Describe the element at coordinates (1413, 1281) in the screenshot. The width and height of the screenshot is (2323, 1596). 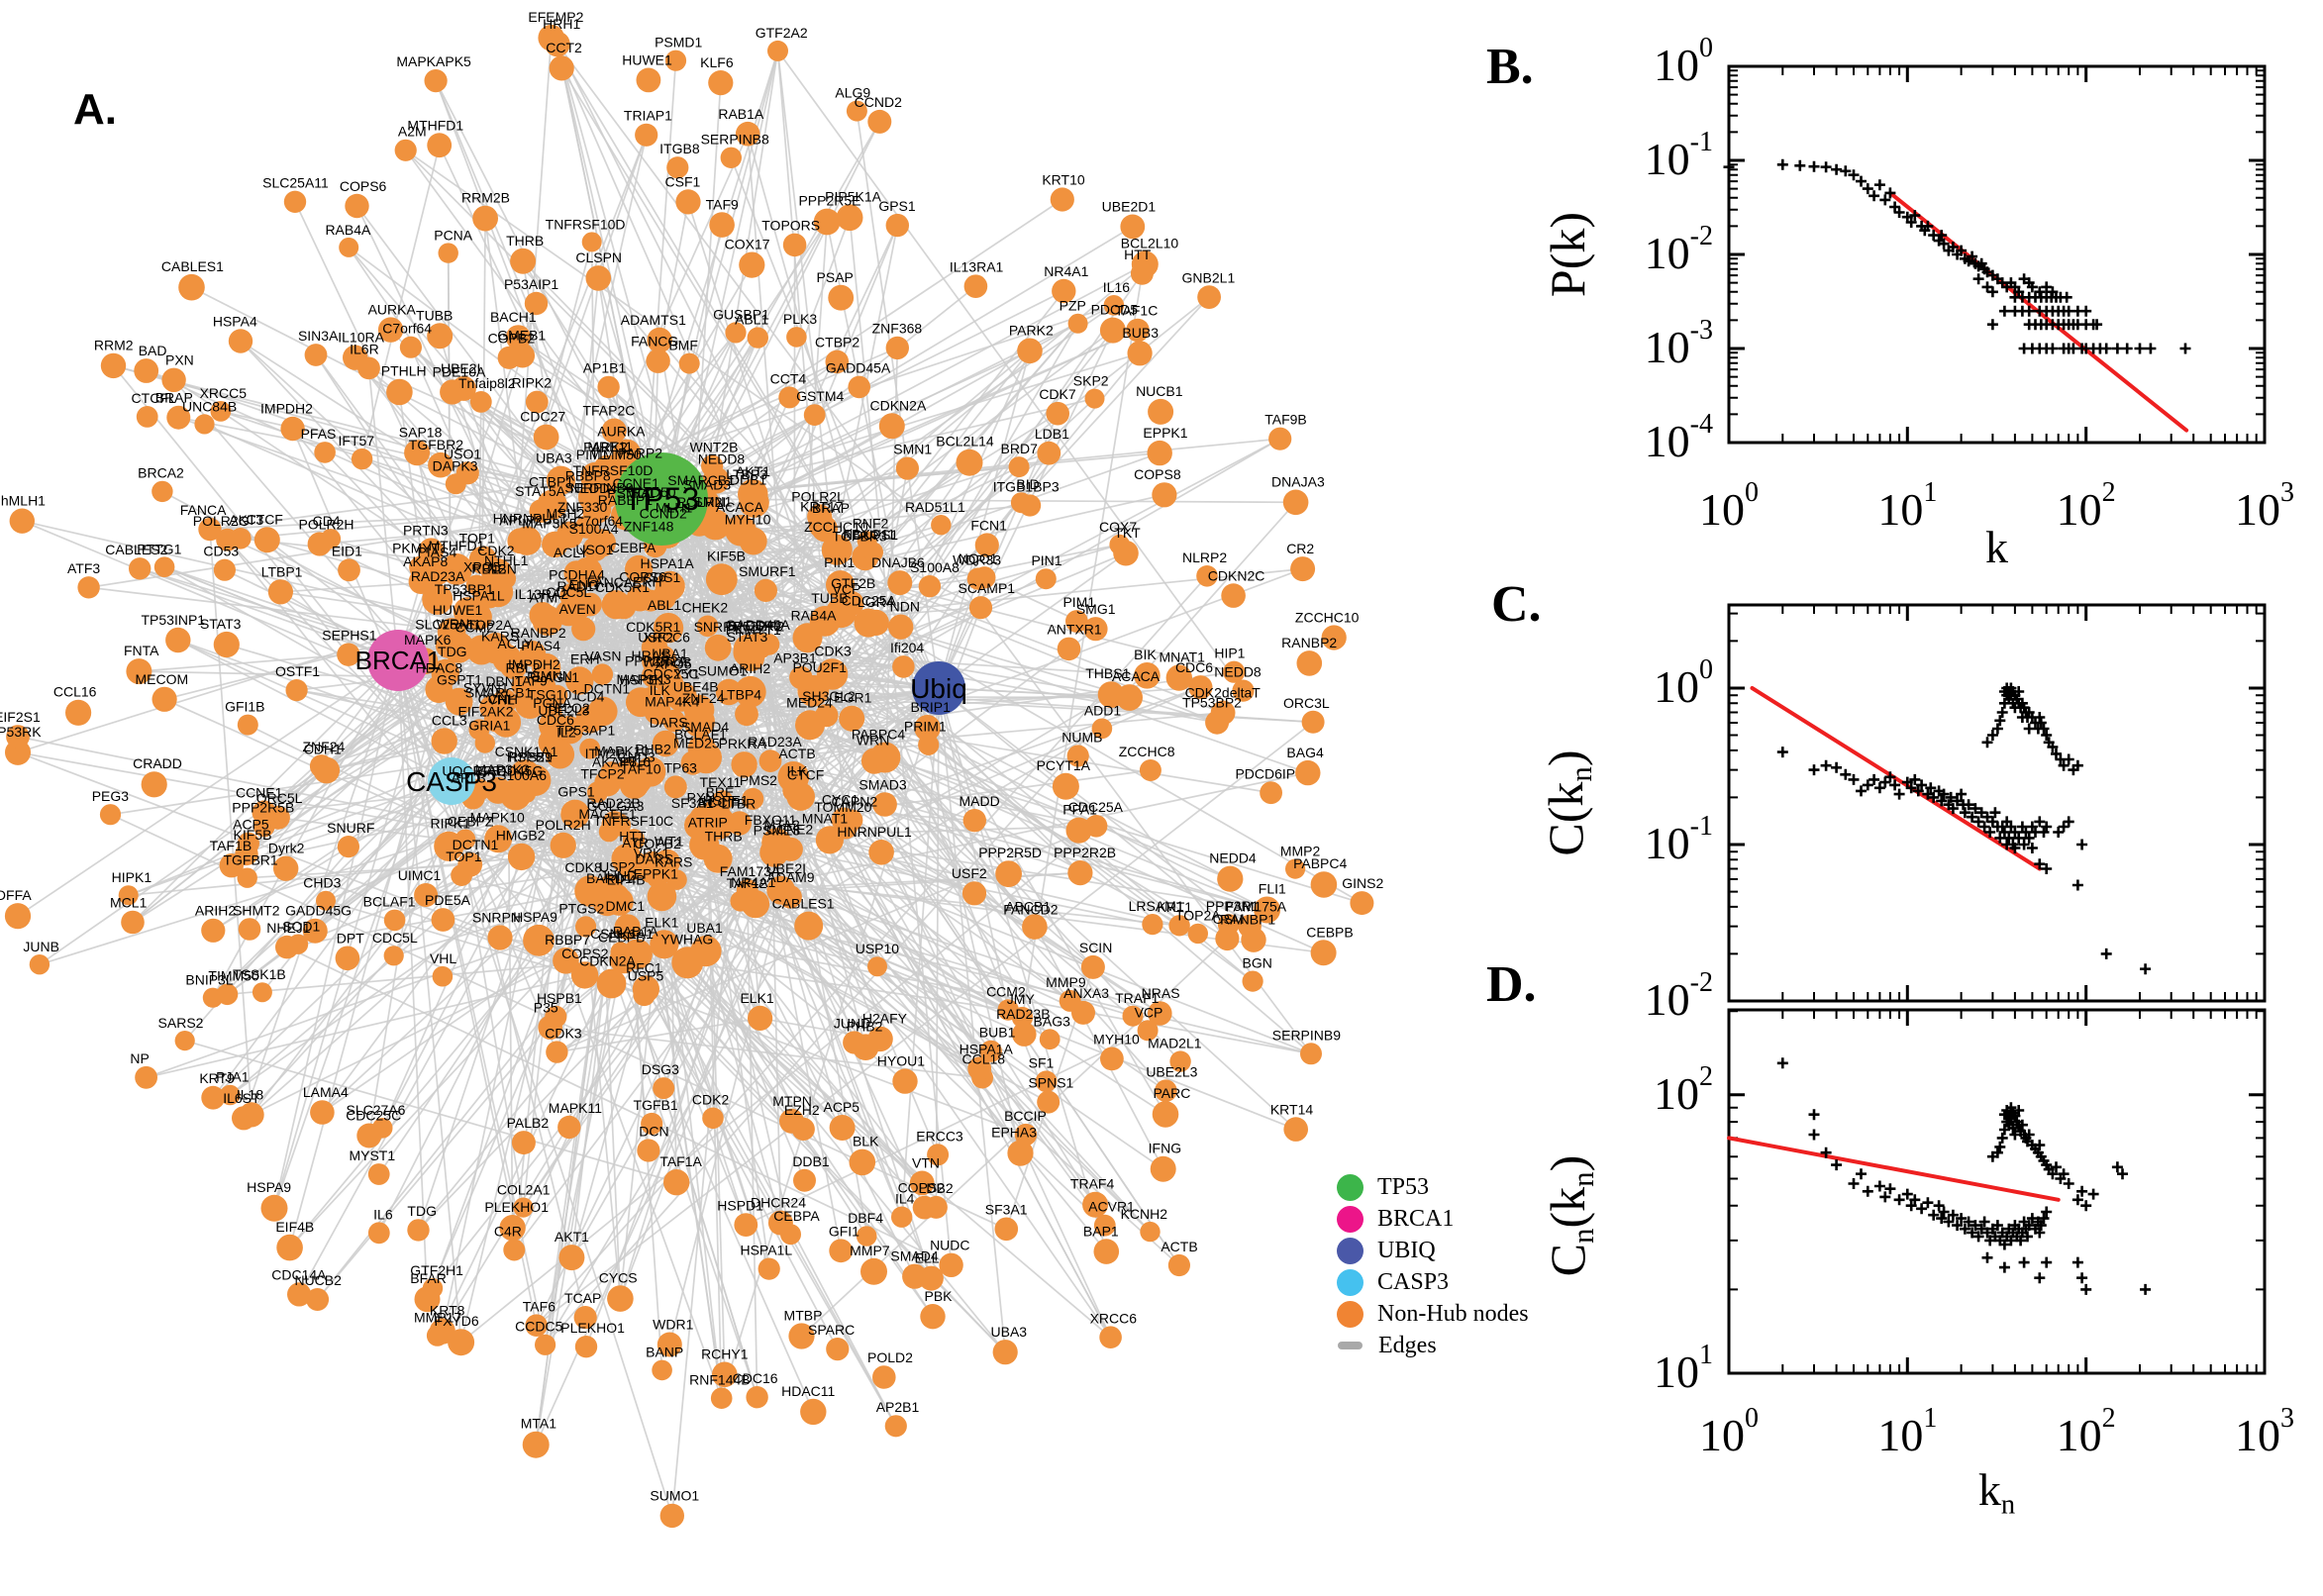
I see `legend-label: CASP3` at that location.